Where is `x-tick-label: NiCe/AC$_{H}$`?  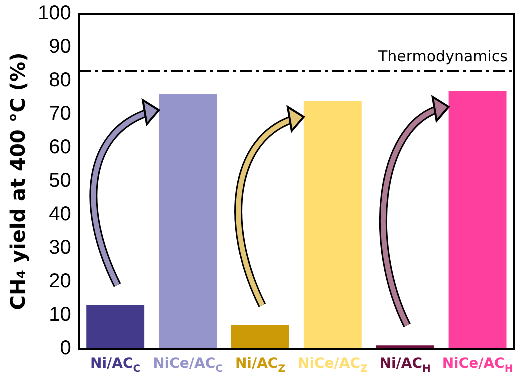
x-tick-label: NiCe/AC$_{H}$ is located at coordinates (478, 365).